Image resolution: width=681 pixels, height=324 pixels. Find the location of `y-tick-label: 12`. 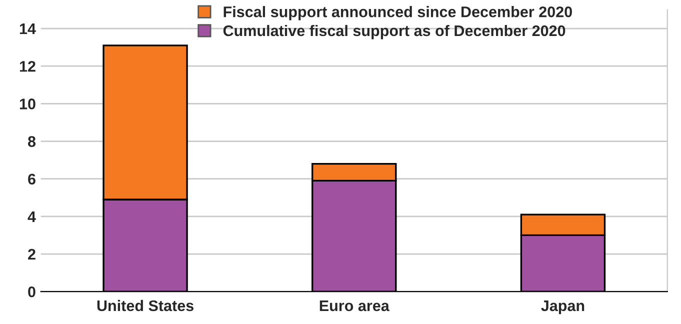

y-tick-label: 12 is located at coordinates (28, 66).